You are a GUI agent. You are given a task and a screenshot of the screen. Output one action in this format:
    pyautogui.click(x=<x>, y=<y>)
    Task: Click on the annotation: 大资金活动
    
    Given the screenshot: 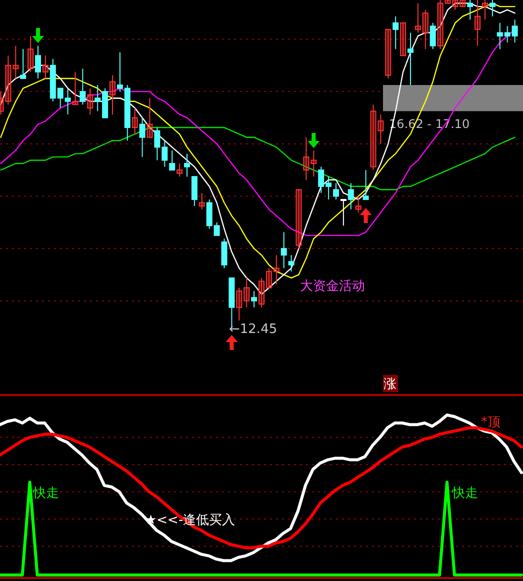 What is the action you would take?
    pyautogui.click(x=332, y=286)
    